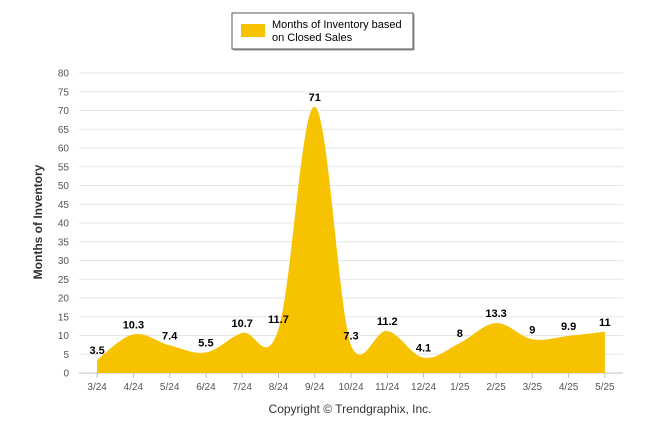  Describe the element at coordinates (496, 387) in the screenshot. I see `x-tick-label: 2/25` at that location.